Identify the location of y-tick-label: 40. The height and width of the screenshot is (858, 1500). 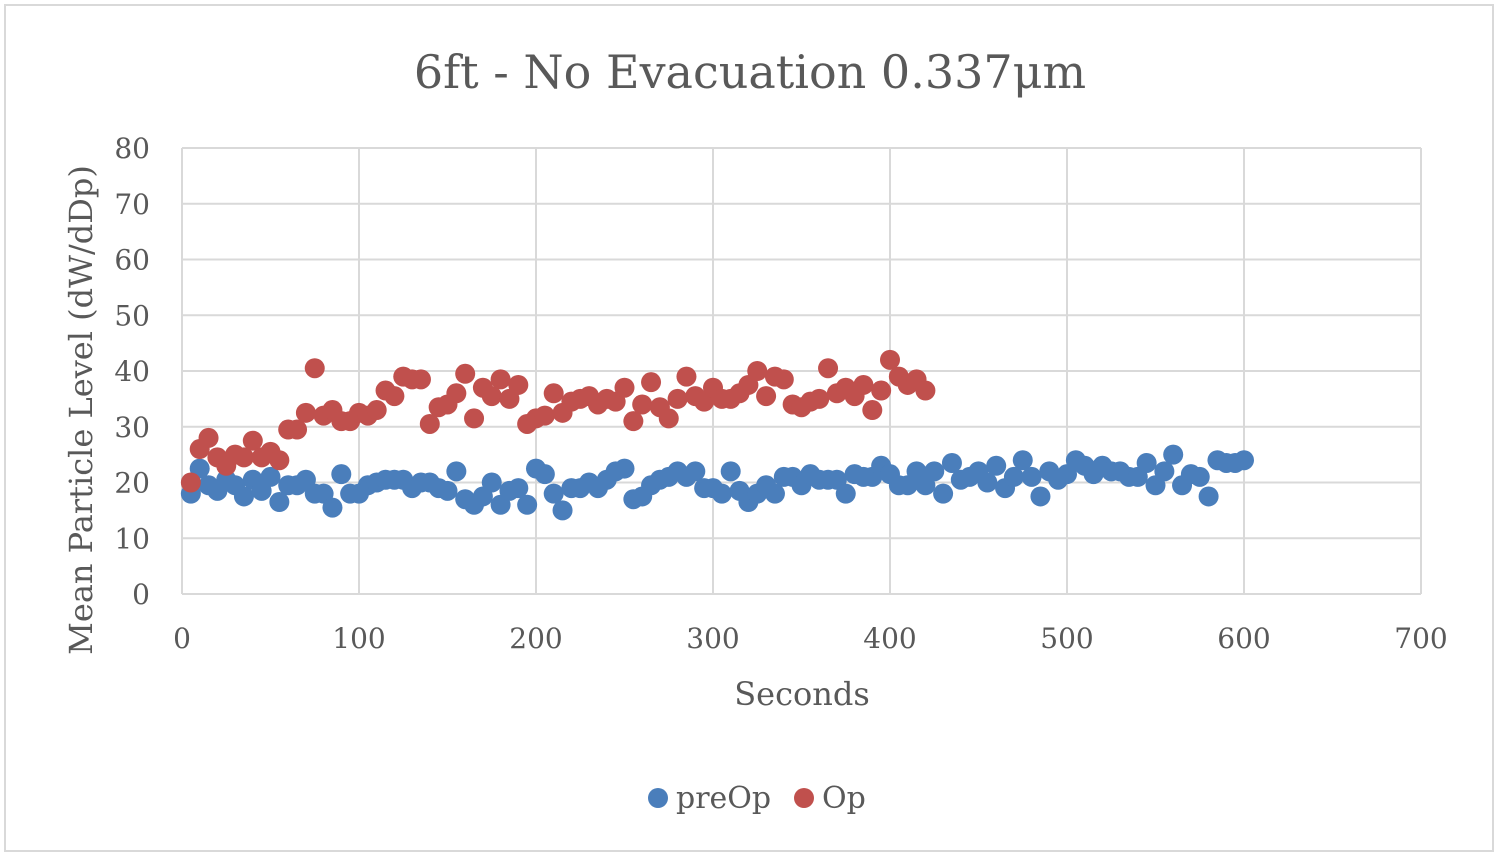
(132, 371).